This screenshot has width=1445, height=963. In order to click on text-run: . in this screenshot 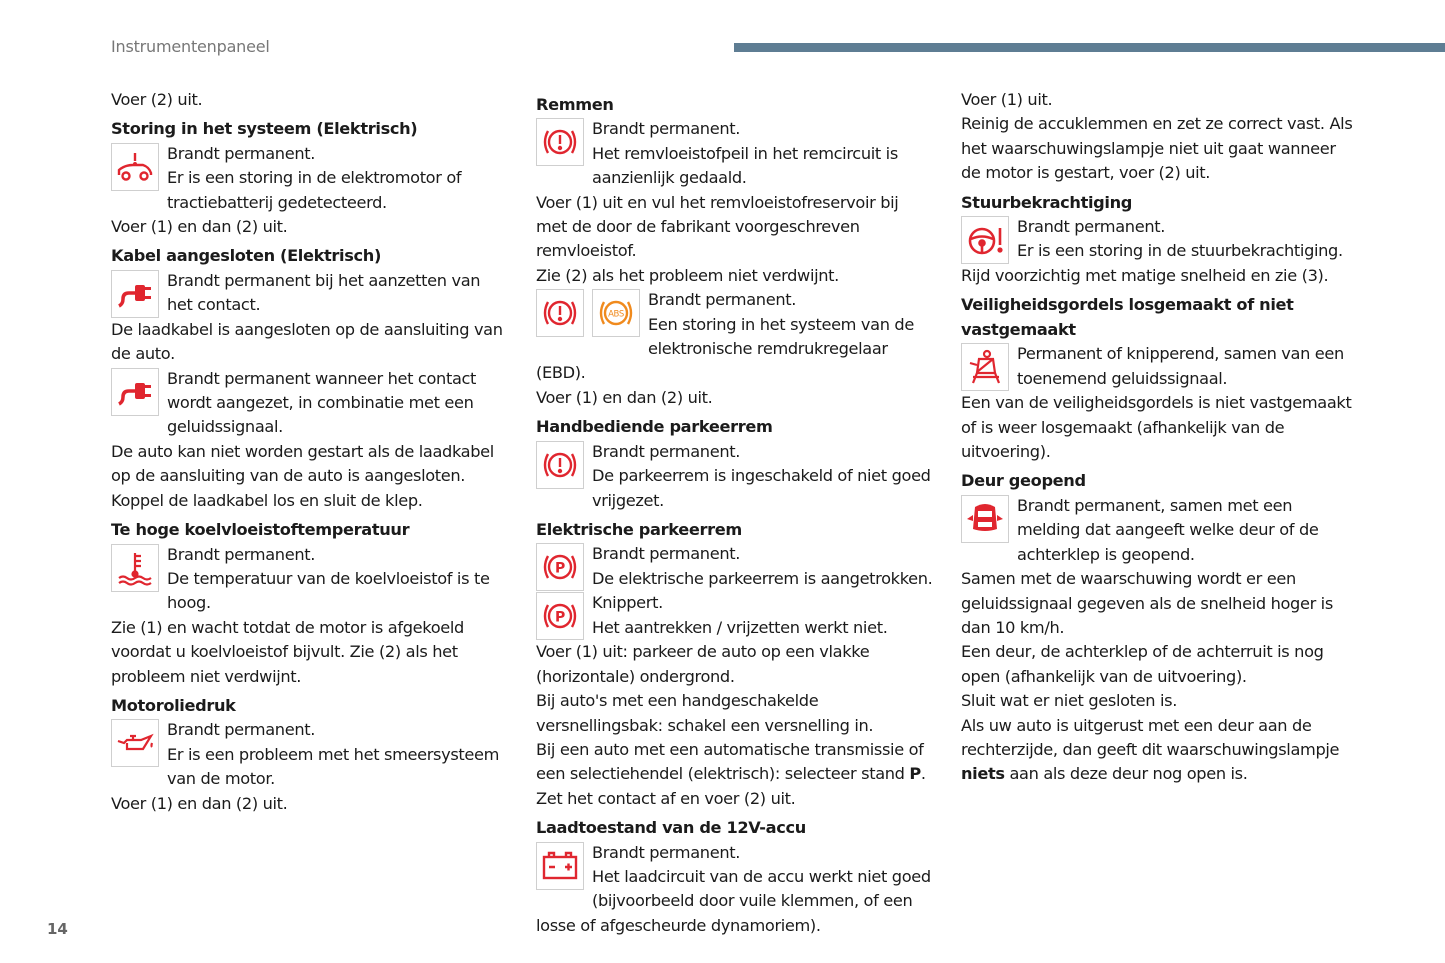, I will do `click(923, 774)`.